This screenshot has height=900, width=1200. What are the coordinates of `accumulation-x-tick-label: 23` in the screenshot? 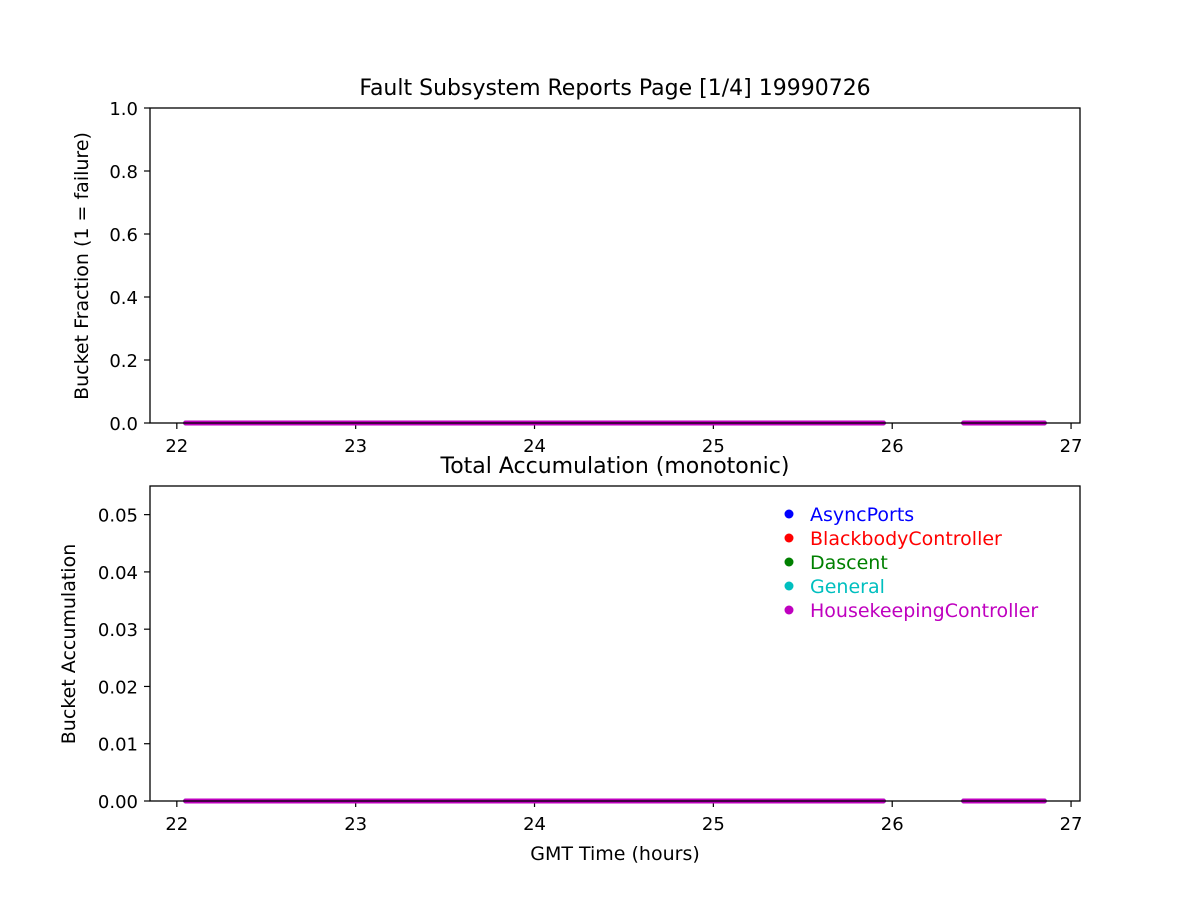 It's located at (355, 824).